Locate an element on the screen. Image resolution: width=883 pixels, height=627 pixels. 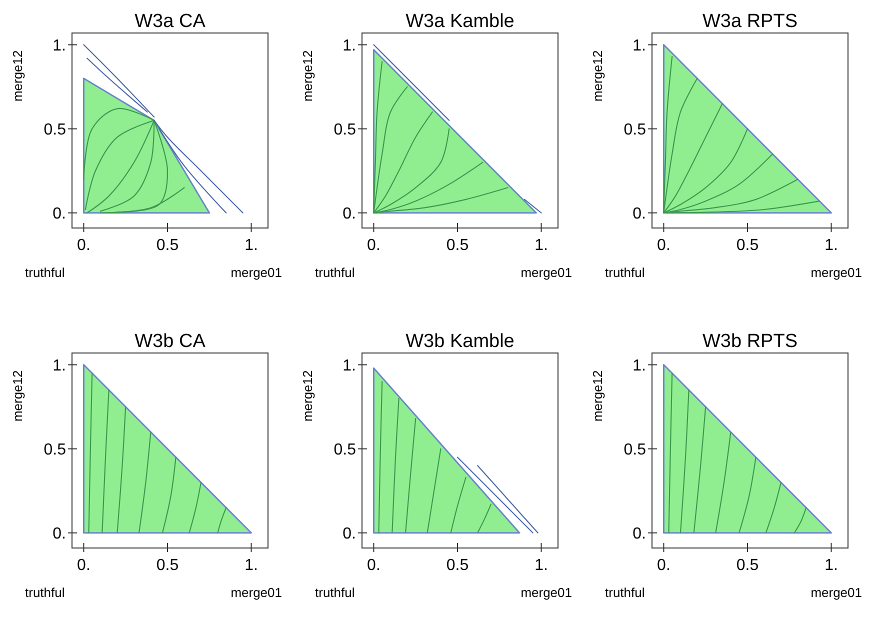
chart-title: W3b CA is located at coordinates (170, 341).